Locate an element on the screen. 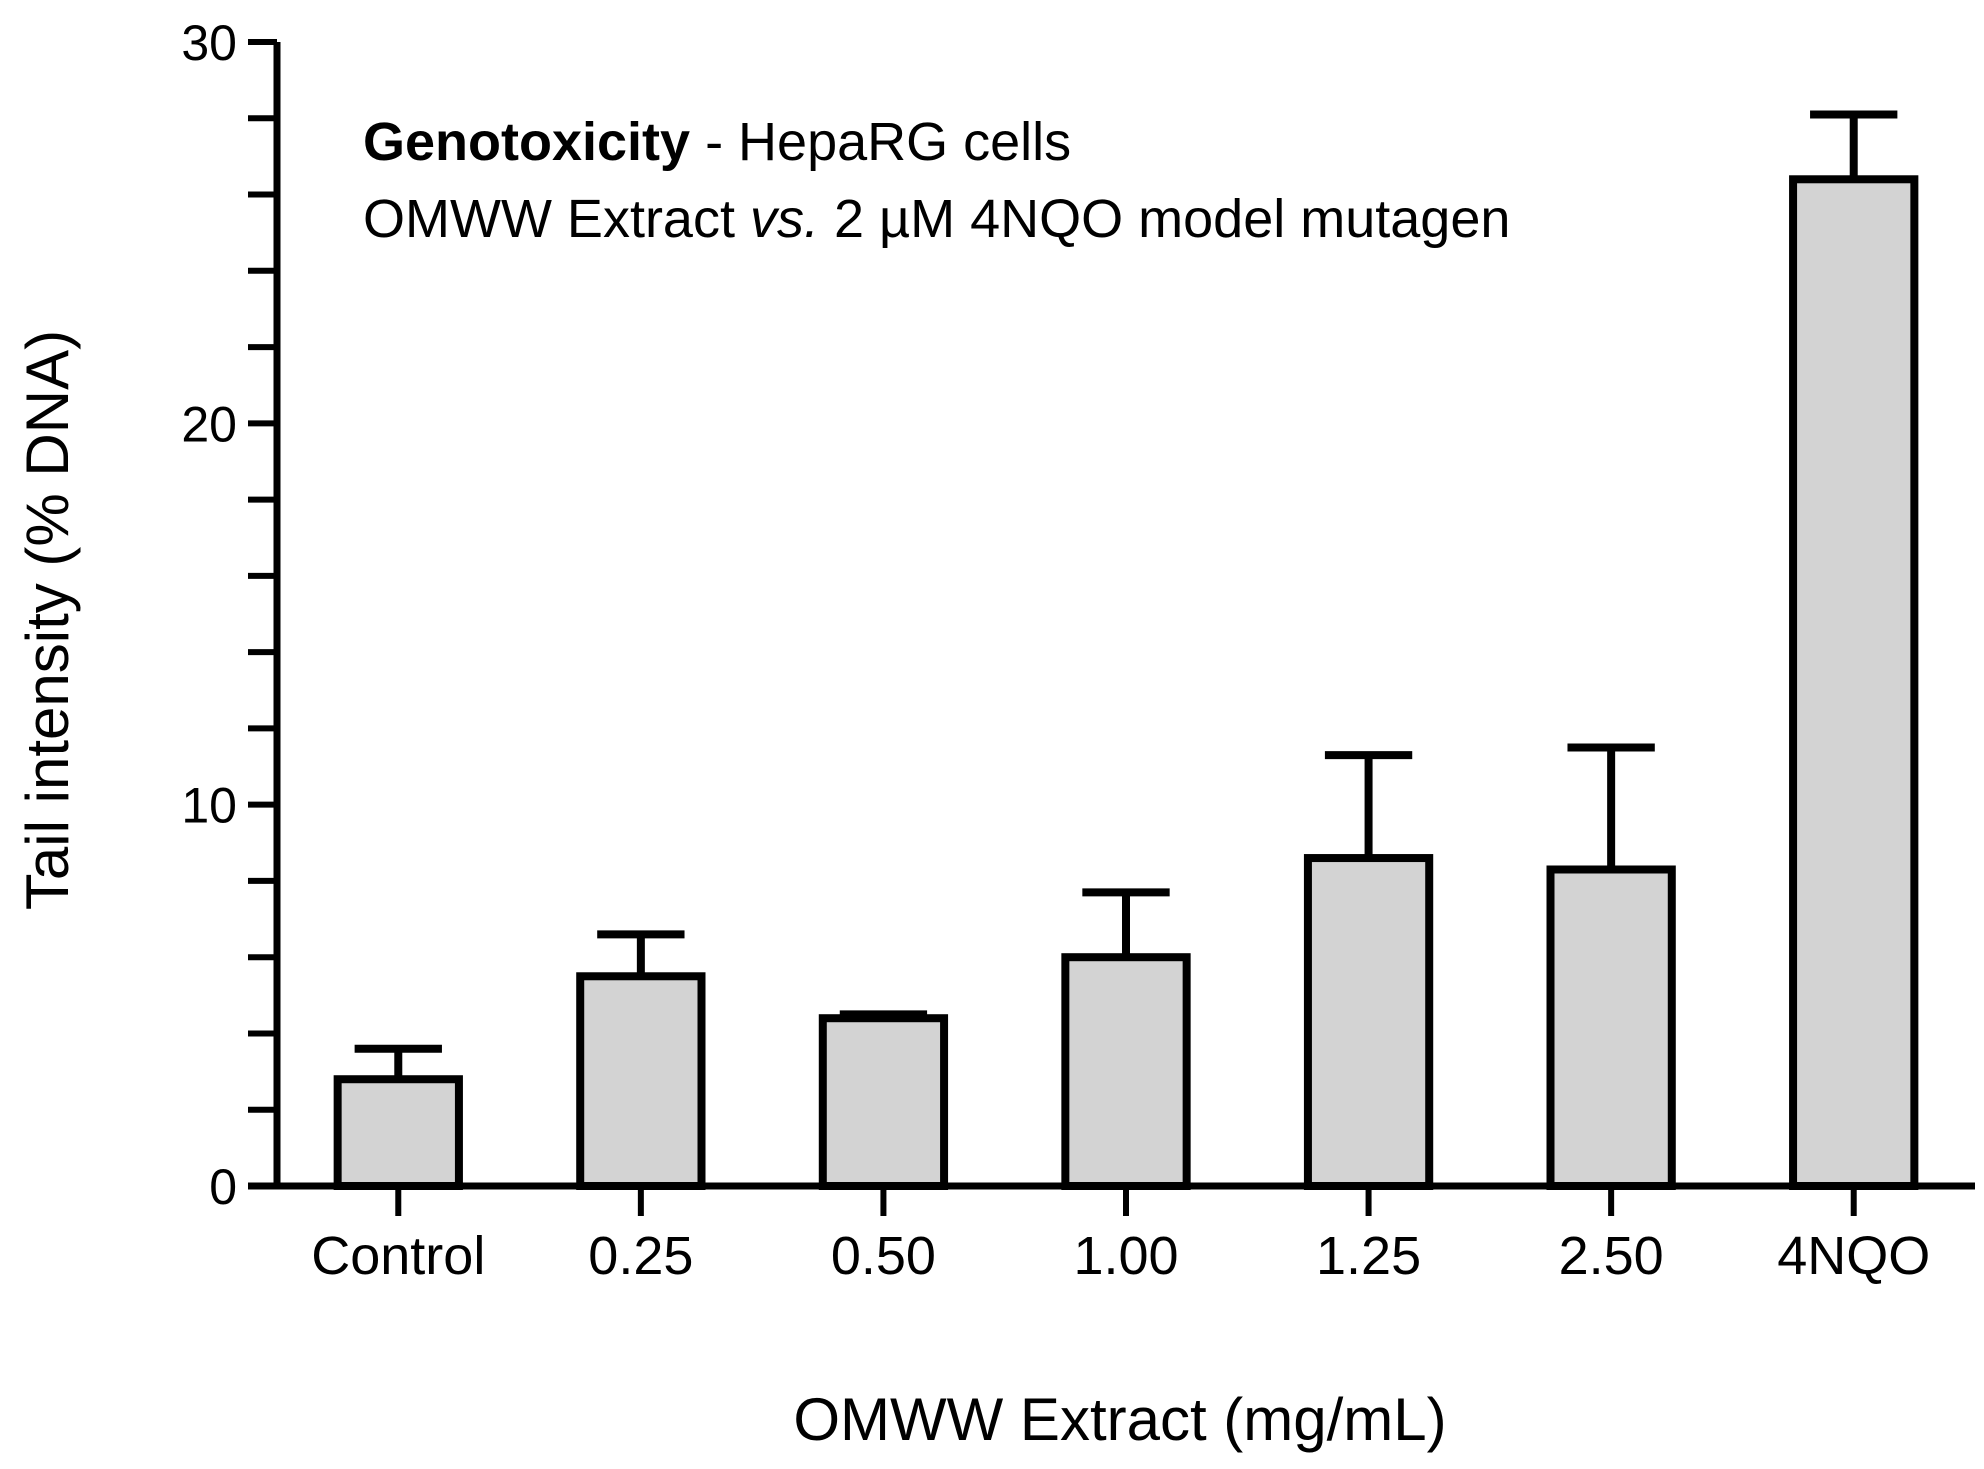 The image size is (1984, 1469). annotation-line-1: Genotoxicity - HepaRG cells is located at coordinates (717, 142).